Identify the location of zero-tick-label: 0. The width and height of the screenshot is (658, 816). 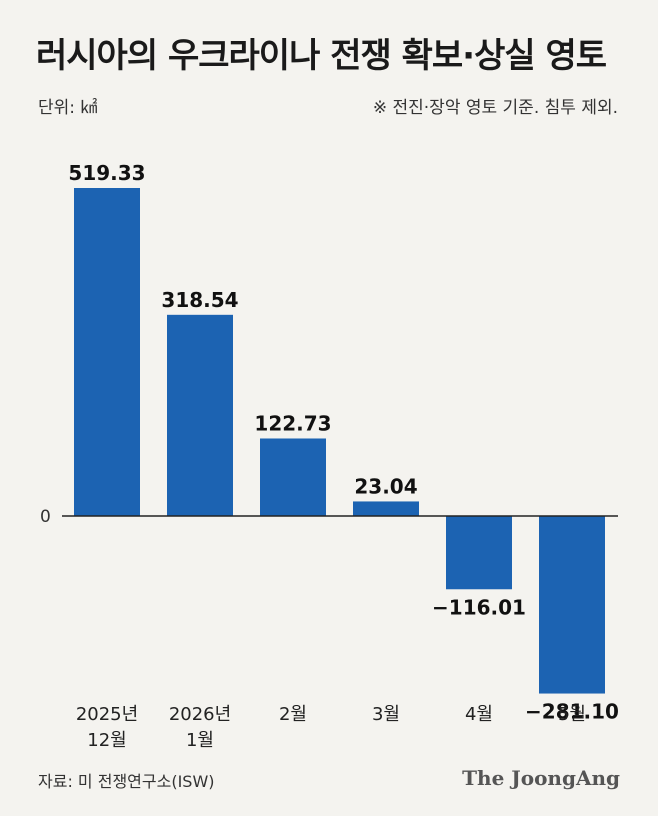
(45, 517).